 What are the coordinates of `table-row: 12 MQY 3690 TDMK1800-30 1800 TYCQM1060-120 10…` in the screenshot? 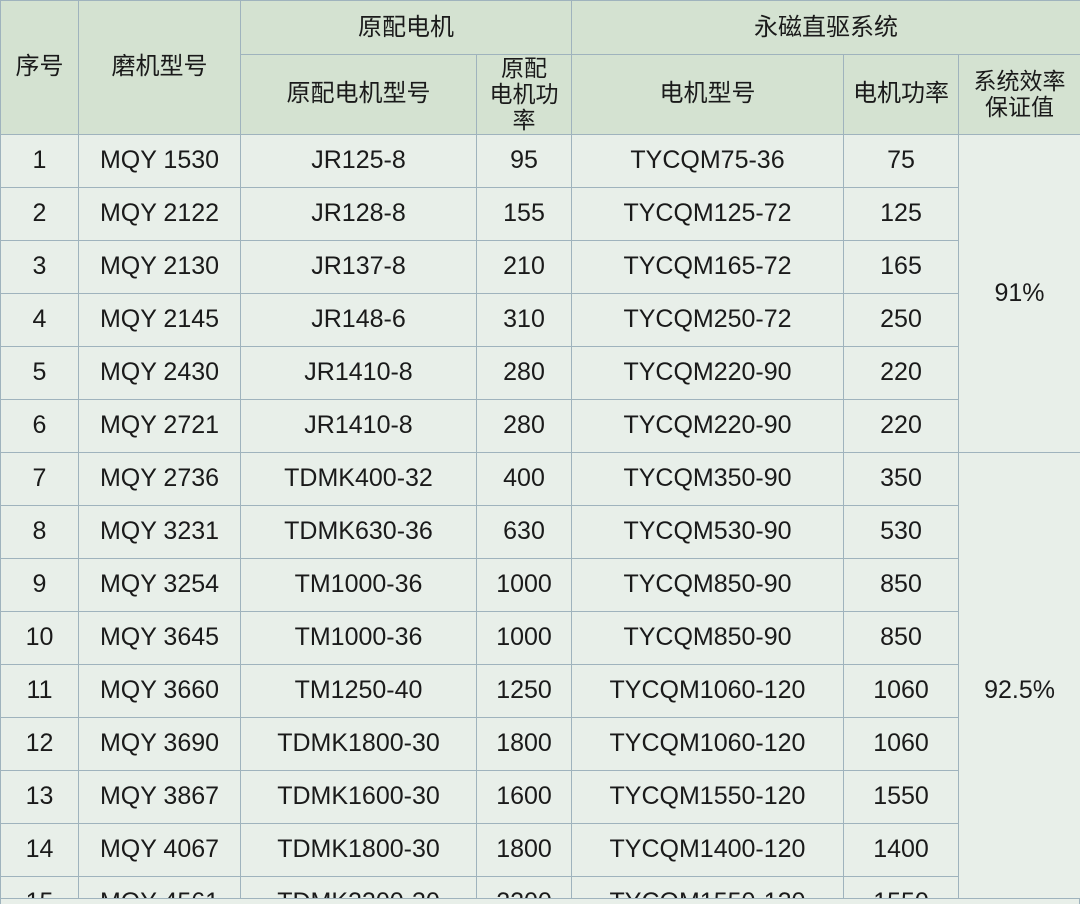 It's located at (540, 743).